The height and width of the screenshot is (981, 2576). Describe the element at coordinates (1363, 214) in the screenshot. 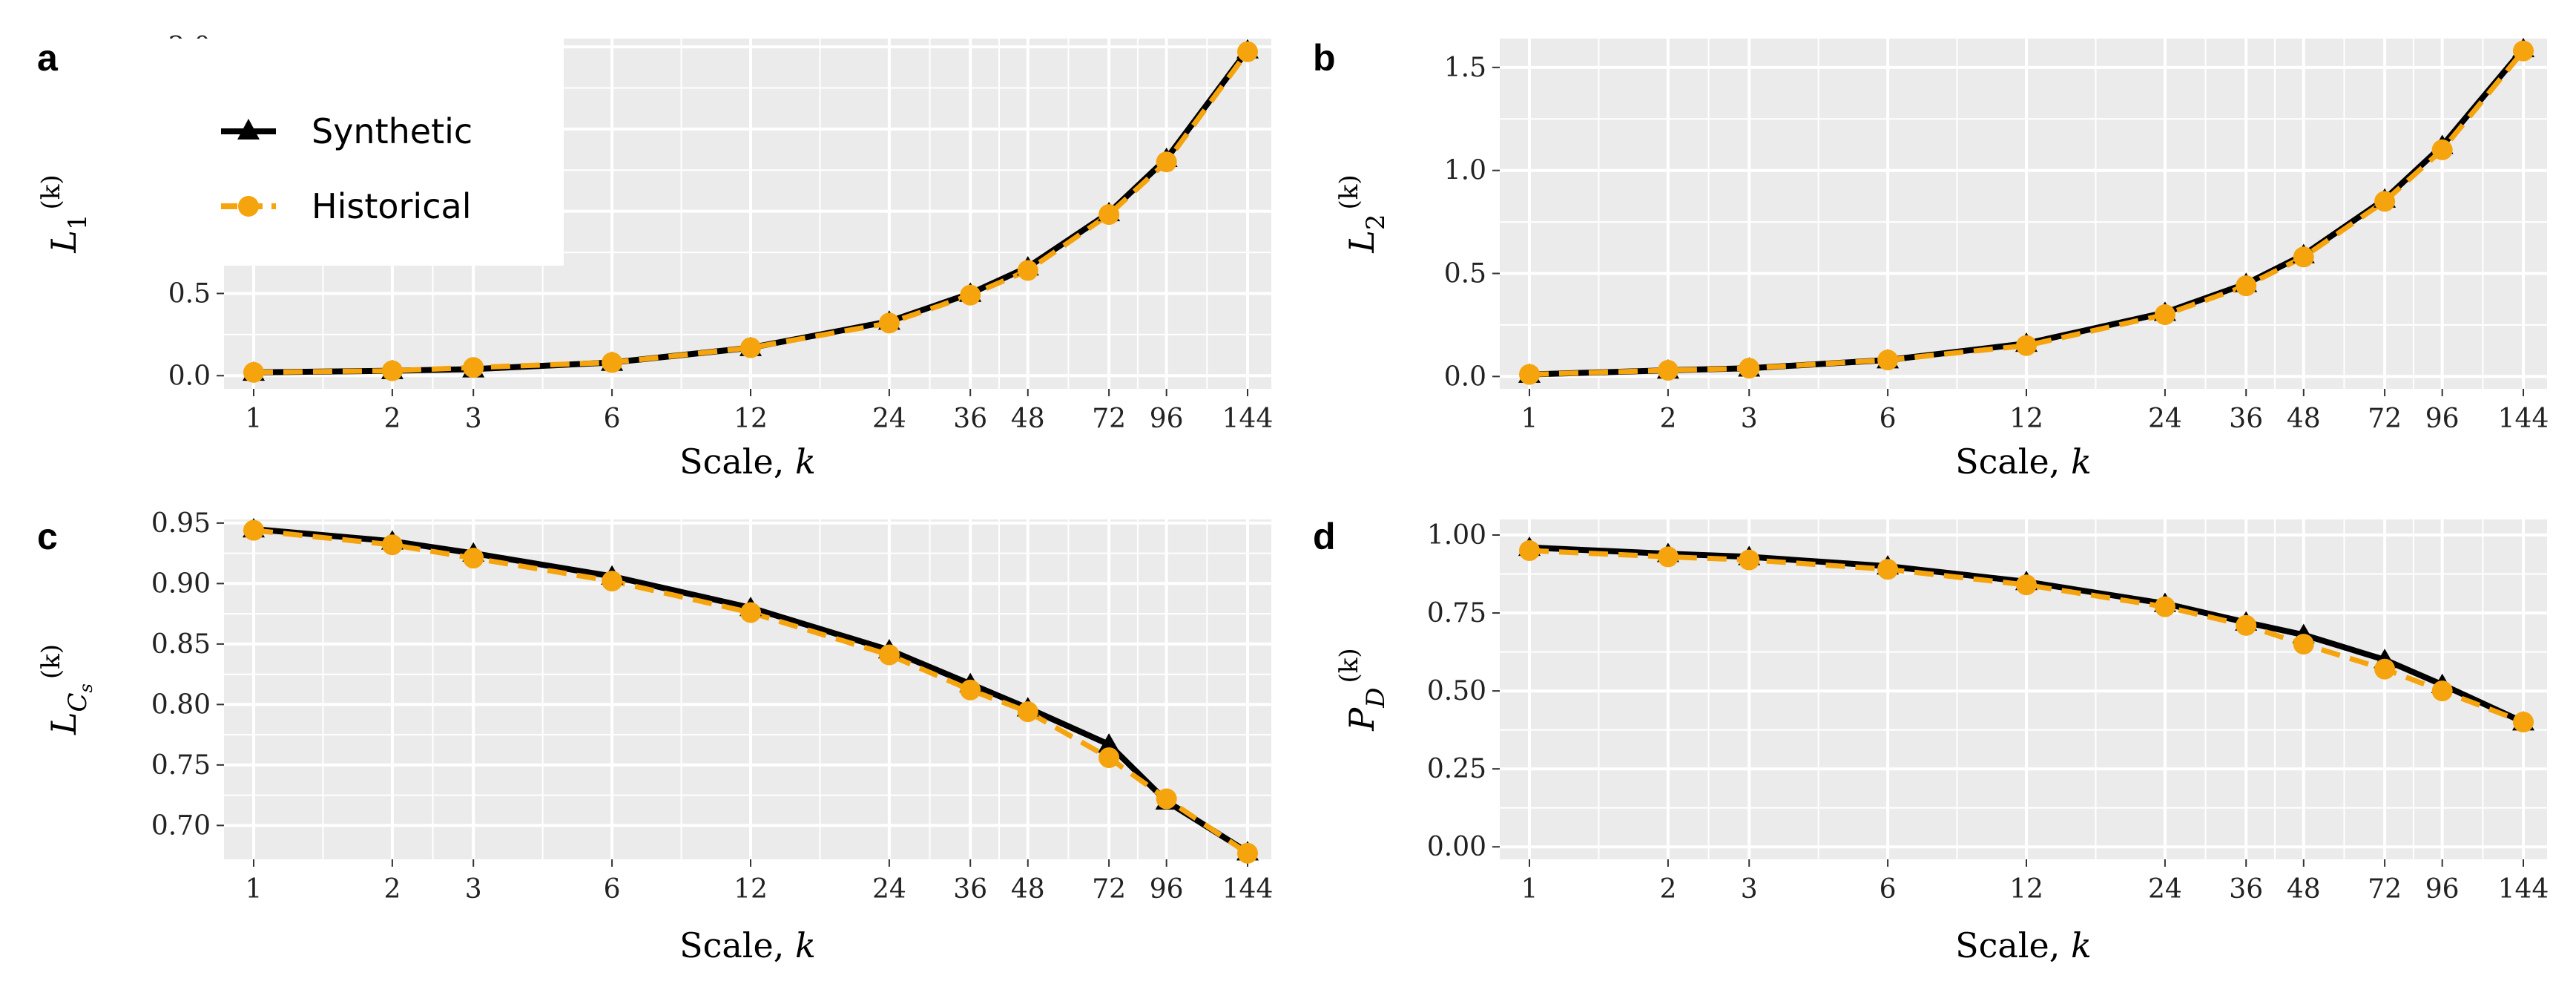

I see `y-axis-title: L2(k)` at that location.